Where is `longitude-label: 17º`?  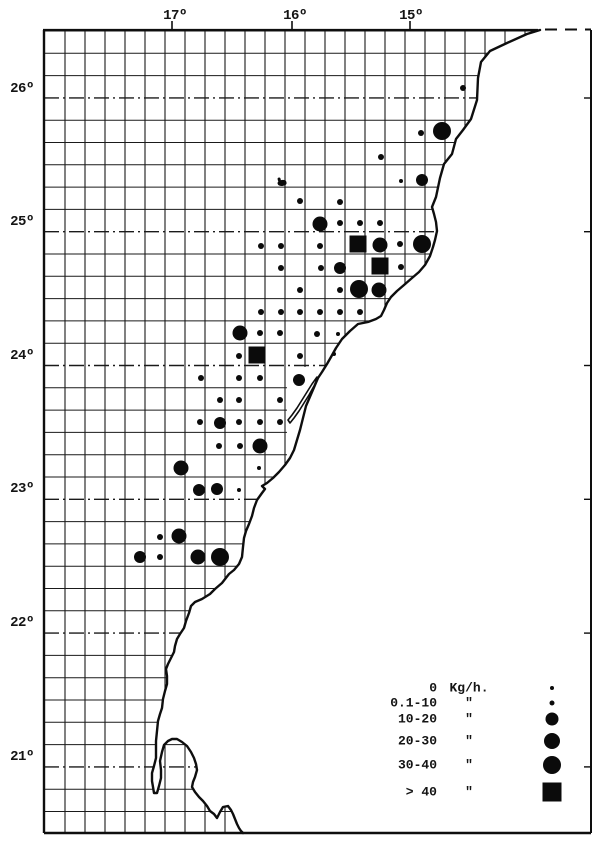
longitude-label: 17º is located at coordinates (175, 16).